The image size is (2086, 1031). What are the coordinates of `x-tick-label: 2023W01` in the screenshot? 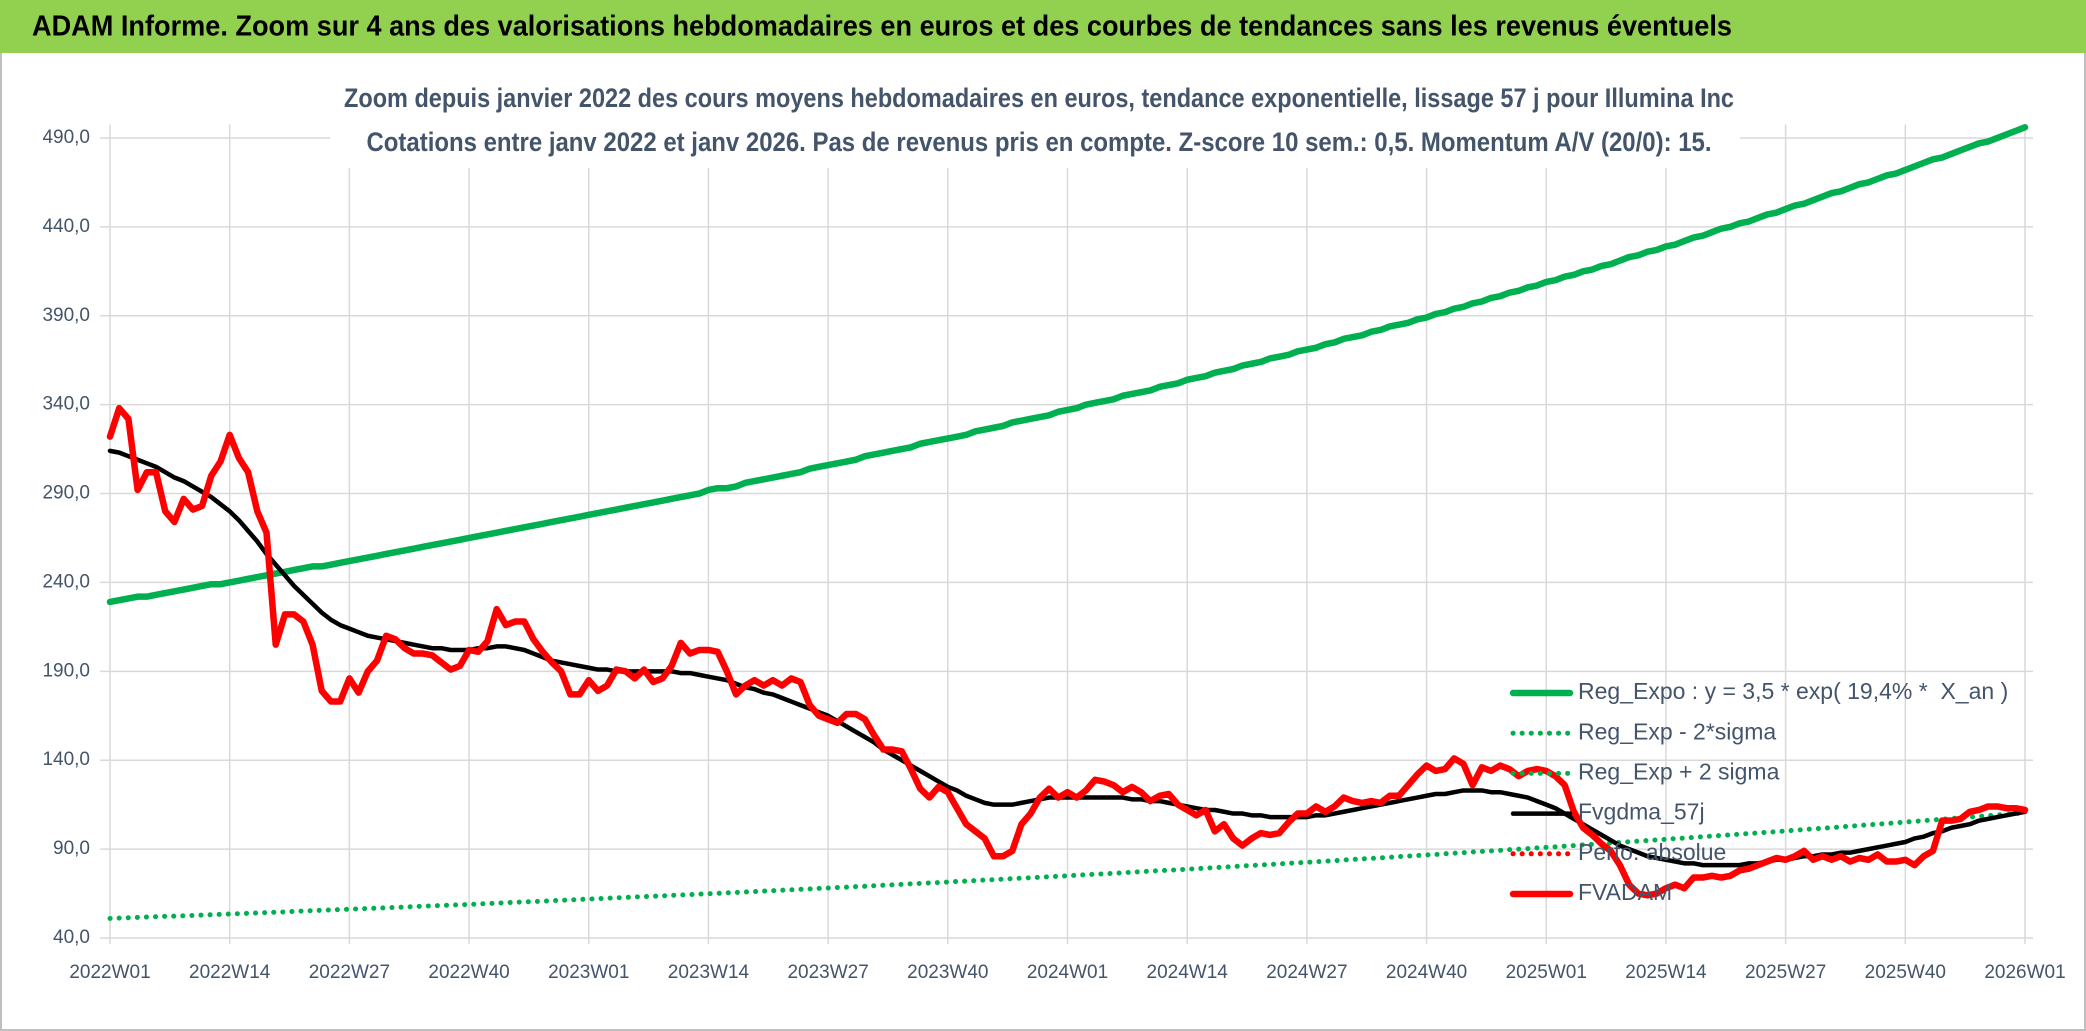 It's located at (588, 972).